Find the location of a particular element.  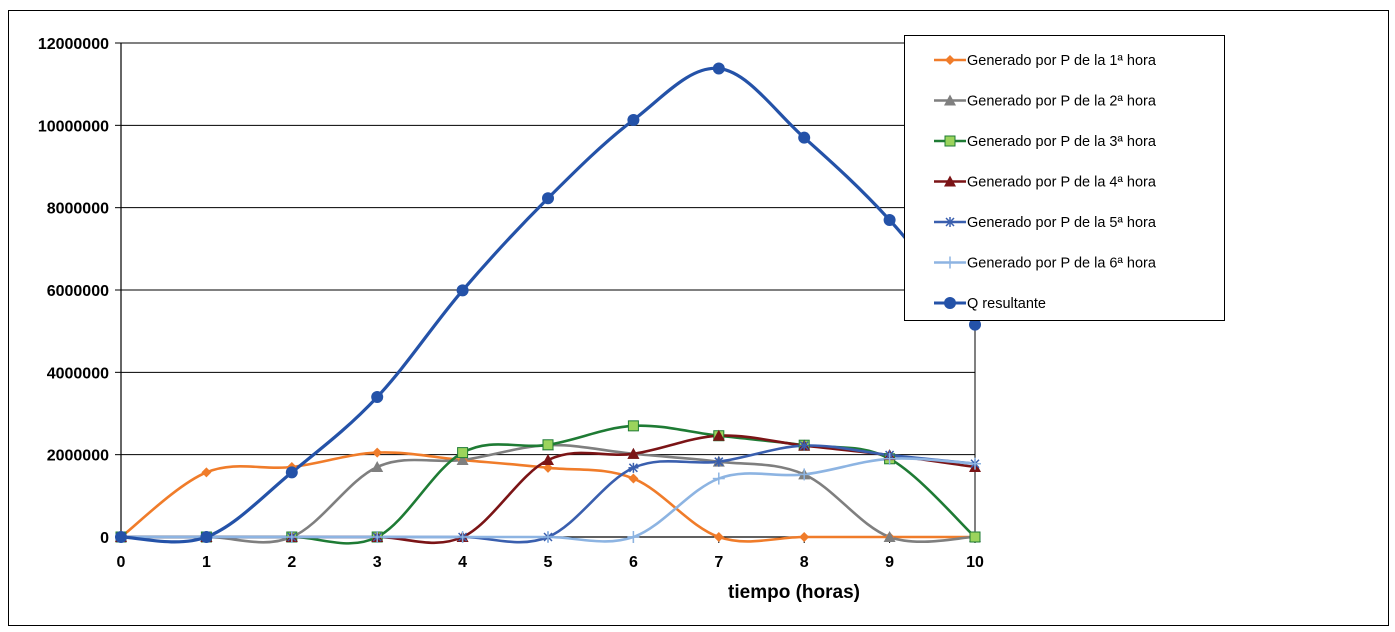

legend-box is located at coordinates (1064, 178).